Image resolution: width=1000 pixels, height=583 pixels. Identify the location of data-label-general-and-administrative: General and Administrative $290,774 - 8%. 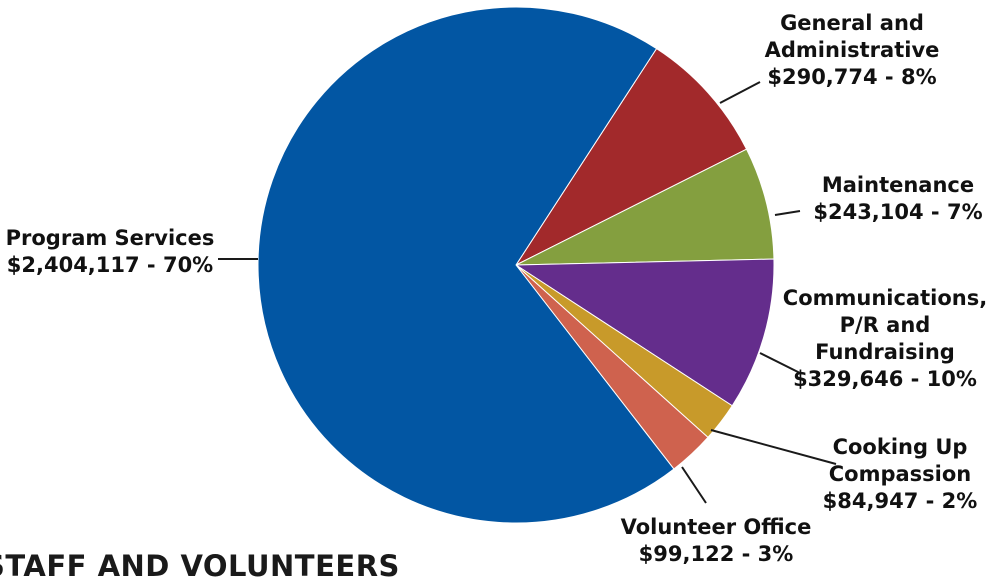
(852, 50).